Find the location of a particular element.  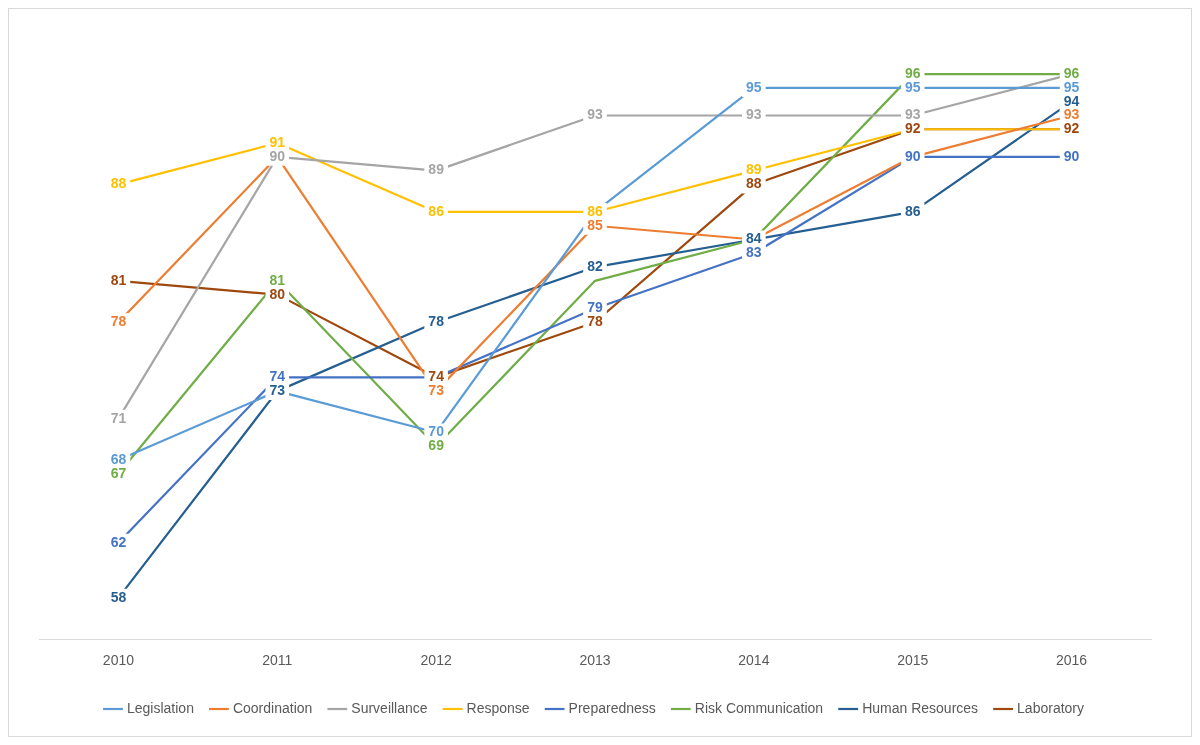

legend-label: Response is located at coordinates (498, 707).